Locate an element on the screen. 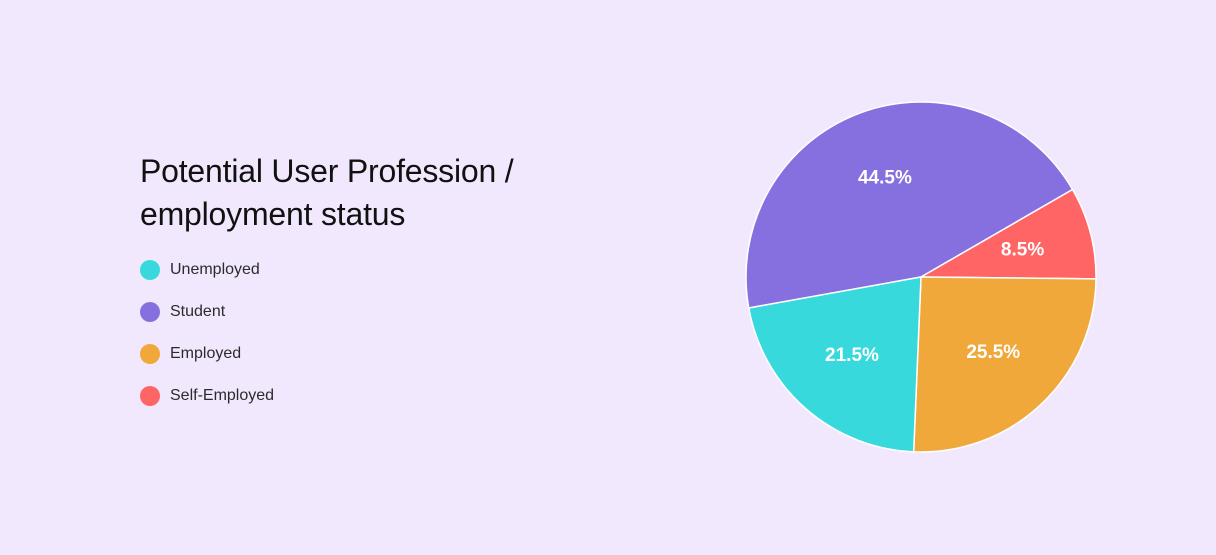 This screenshot has height=555, width=1216. pie-slice-self-employed is located at coordinates (1008, 234).